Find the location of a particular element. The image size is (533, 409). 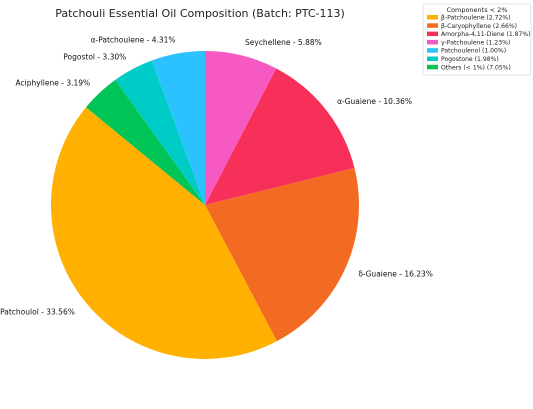

slice-label-seychellene: Seychellene - 5.88% is located at coordinates (283, 42).